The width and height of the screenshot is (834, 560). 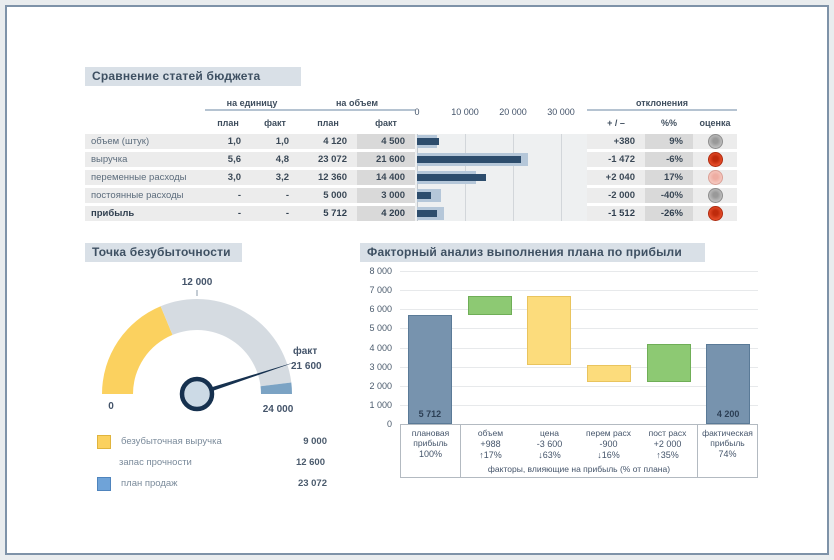 I want to click on cell-label: постоянные расходы, so click(x=145, y=195).